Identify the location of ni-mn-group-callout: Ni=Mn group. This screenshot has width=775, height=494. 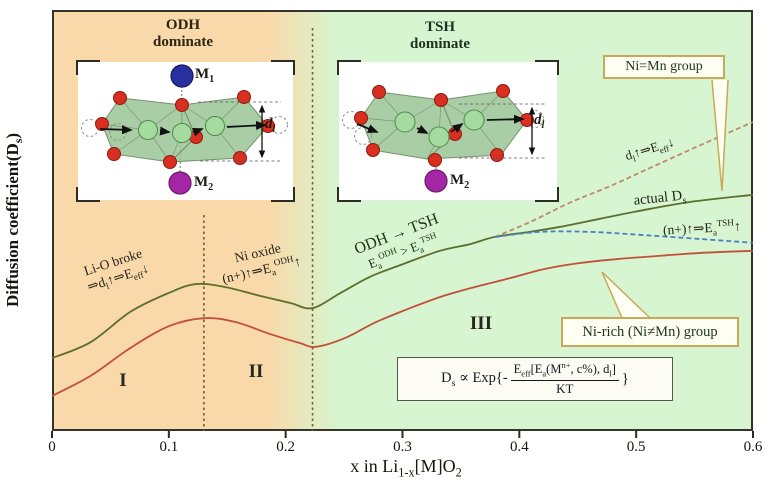
(664, 67).